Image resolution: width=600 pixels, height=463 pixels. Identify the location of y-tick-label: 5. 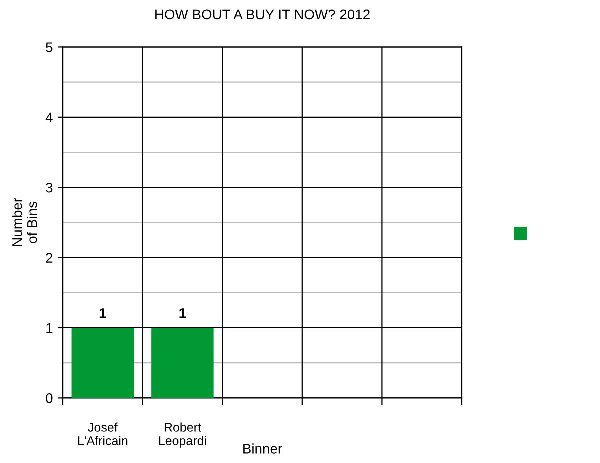
(49, 47).